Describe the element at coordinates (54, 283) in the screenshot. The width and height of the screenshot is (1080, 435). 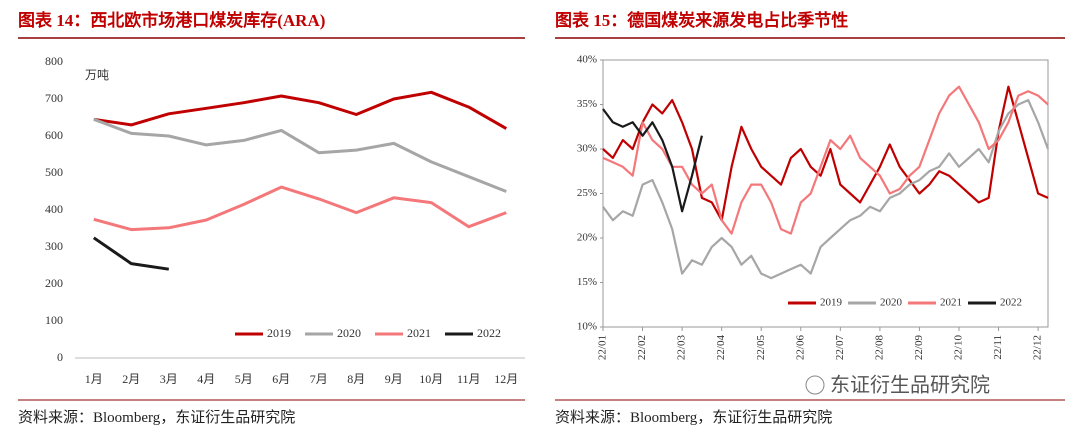
I see `y-tick-label: 200` at that location.